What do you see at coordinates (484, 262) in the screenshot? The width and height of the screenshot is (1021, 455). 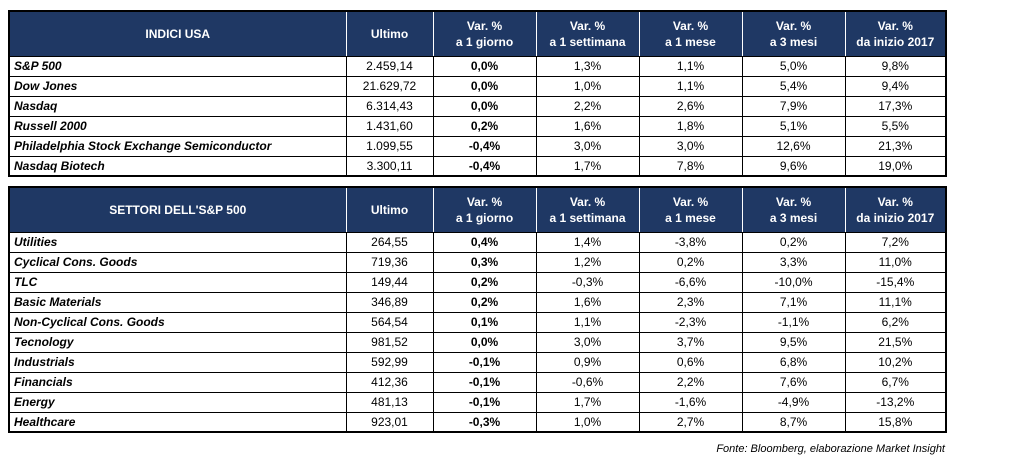 I see `var-value: 0,3%` at bounding box center [484, 262].